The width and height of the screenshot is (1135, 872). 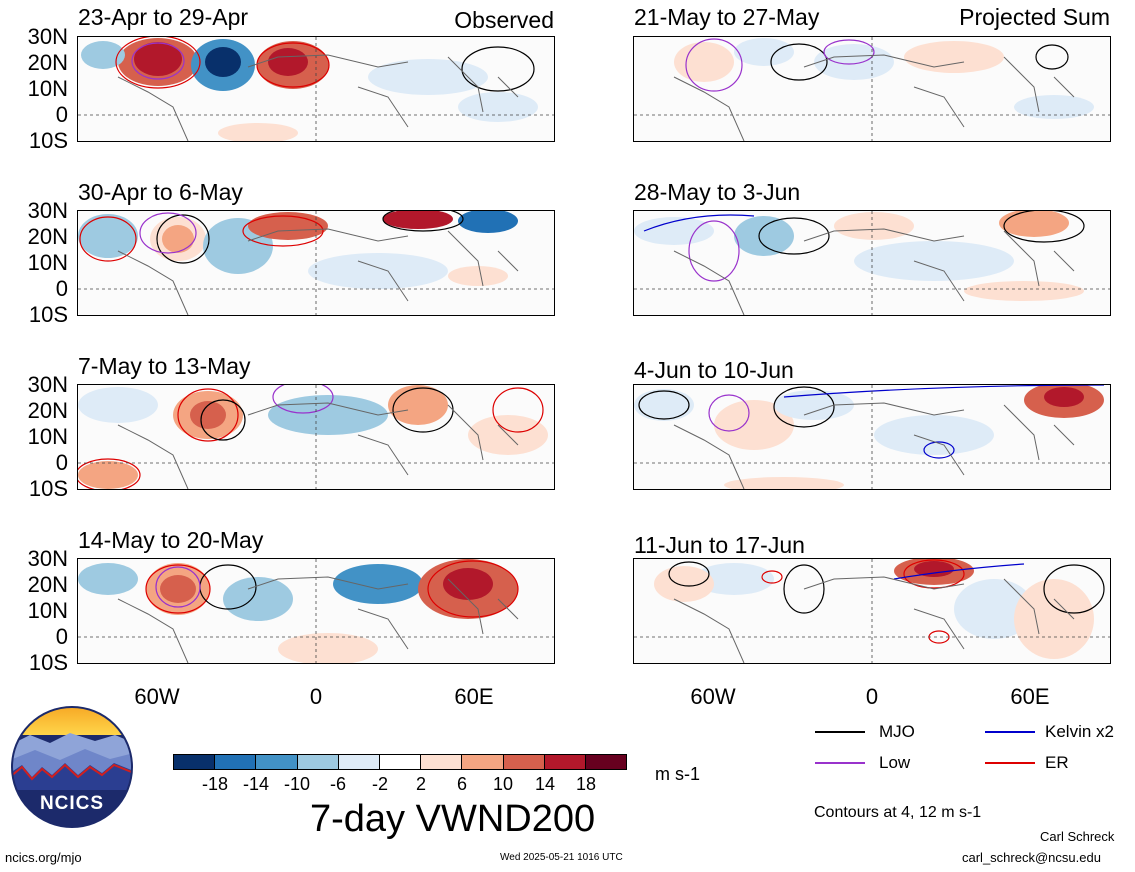 I want to click on legend-swatch-er, so click(x=1010, y=763).